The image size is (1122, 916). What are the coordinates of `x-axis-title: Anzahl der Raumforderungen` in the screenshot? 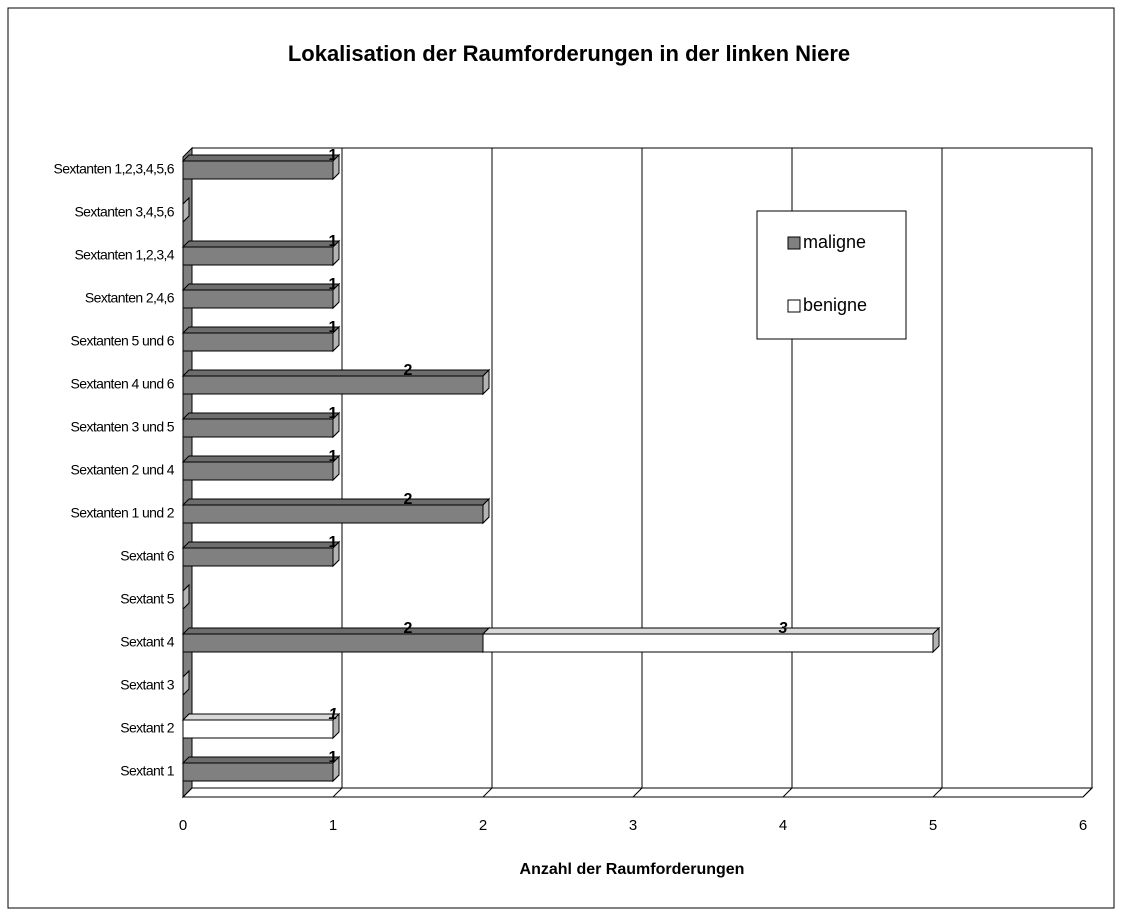 It's located at (632, 869).